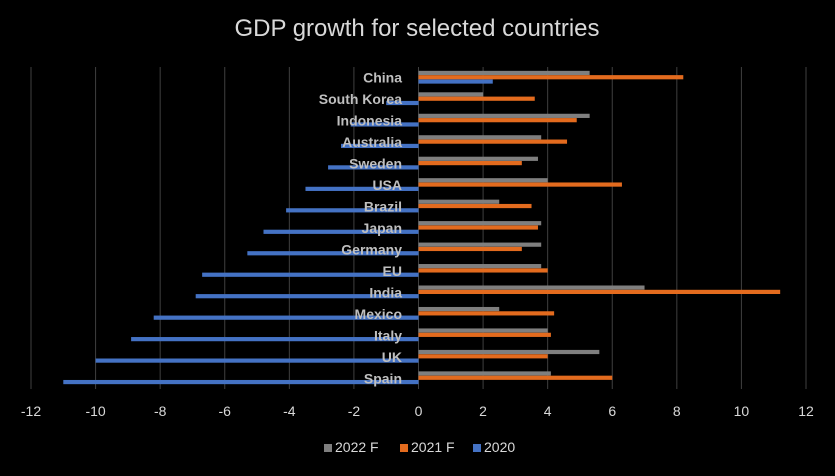  What do you see at coordinates (599, 291) in the screenshot?
I see `bar-india-2021-f` at bounding box center [599, 291].